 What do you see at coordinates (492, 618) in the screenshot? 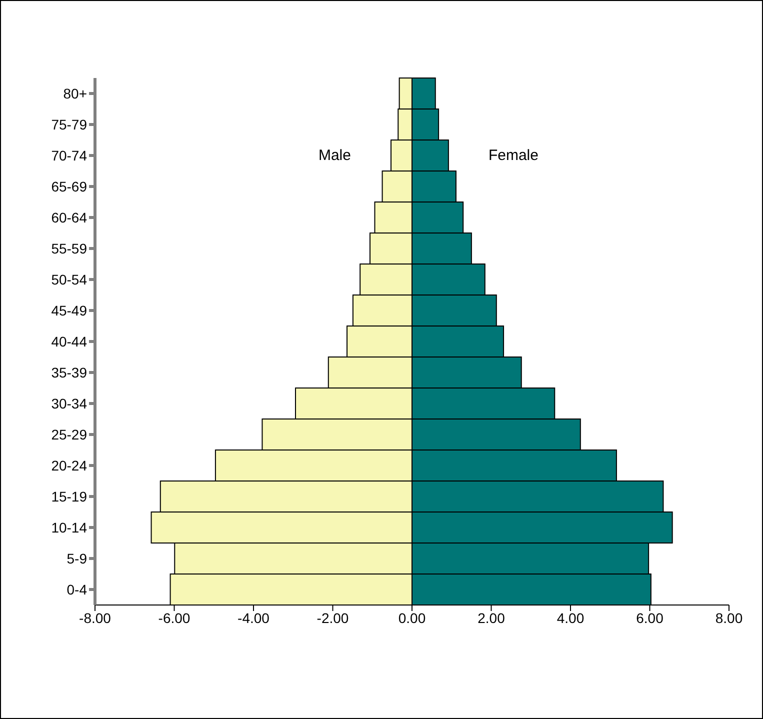
I see `x-tick-label: 2.00` at bounding box center [492, 618].